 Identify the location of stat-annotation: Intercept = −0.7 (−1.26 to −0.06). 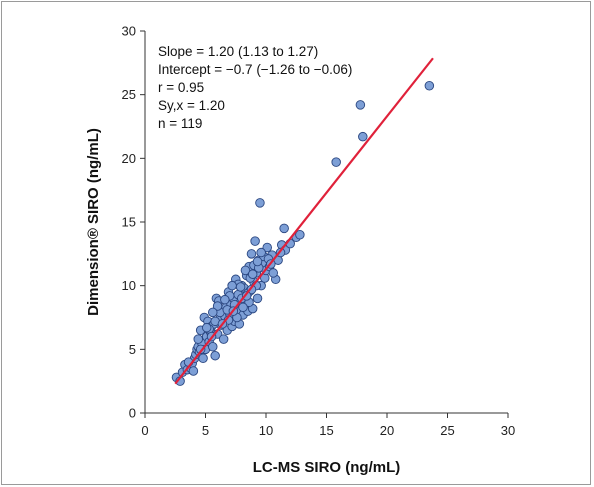
(255, 69).